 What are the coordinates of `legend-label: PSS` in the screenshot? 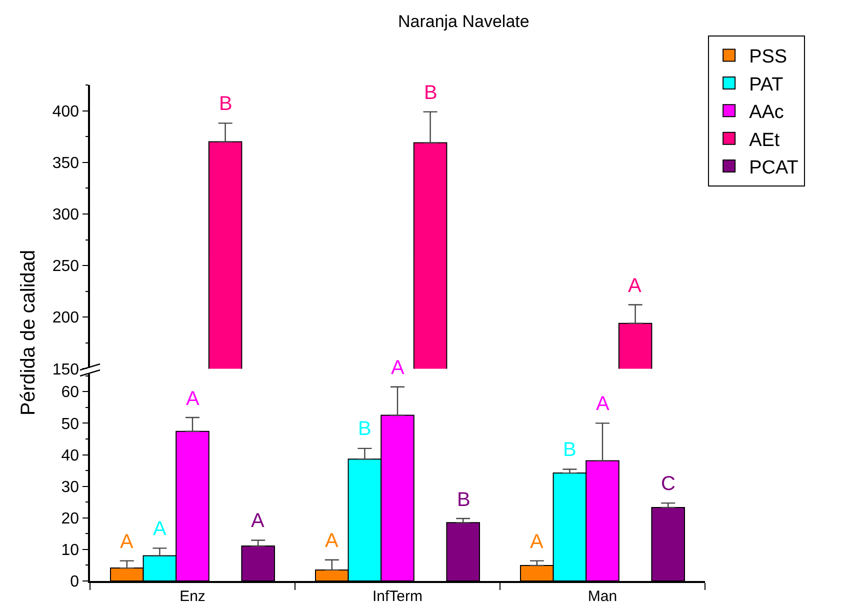 It's located at (768, 57).